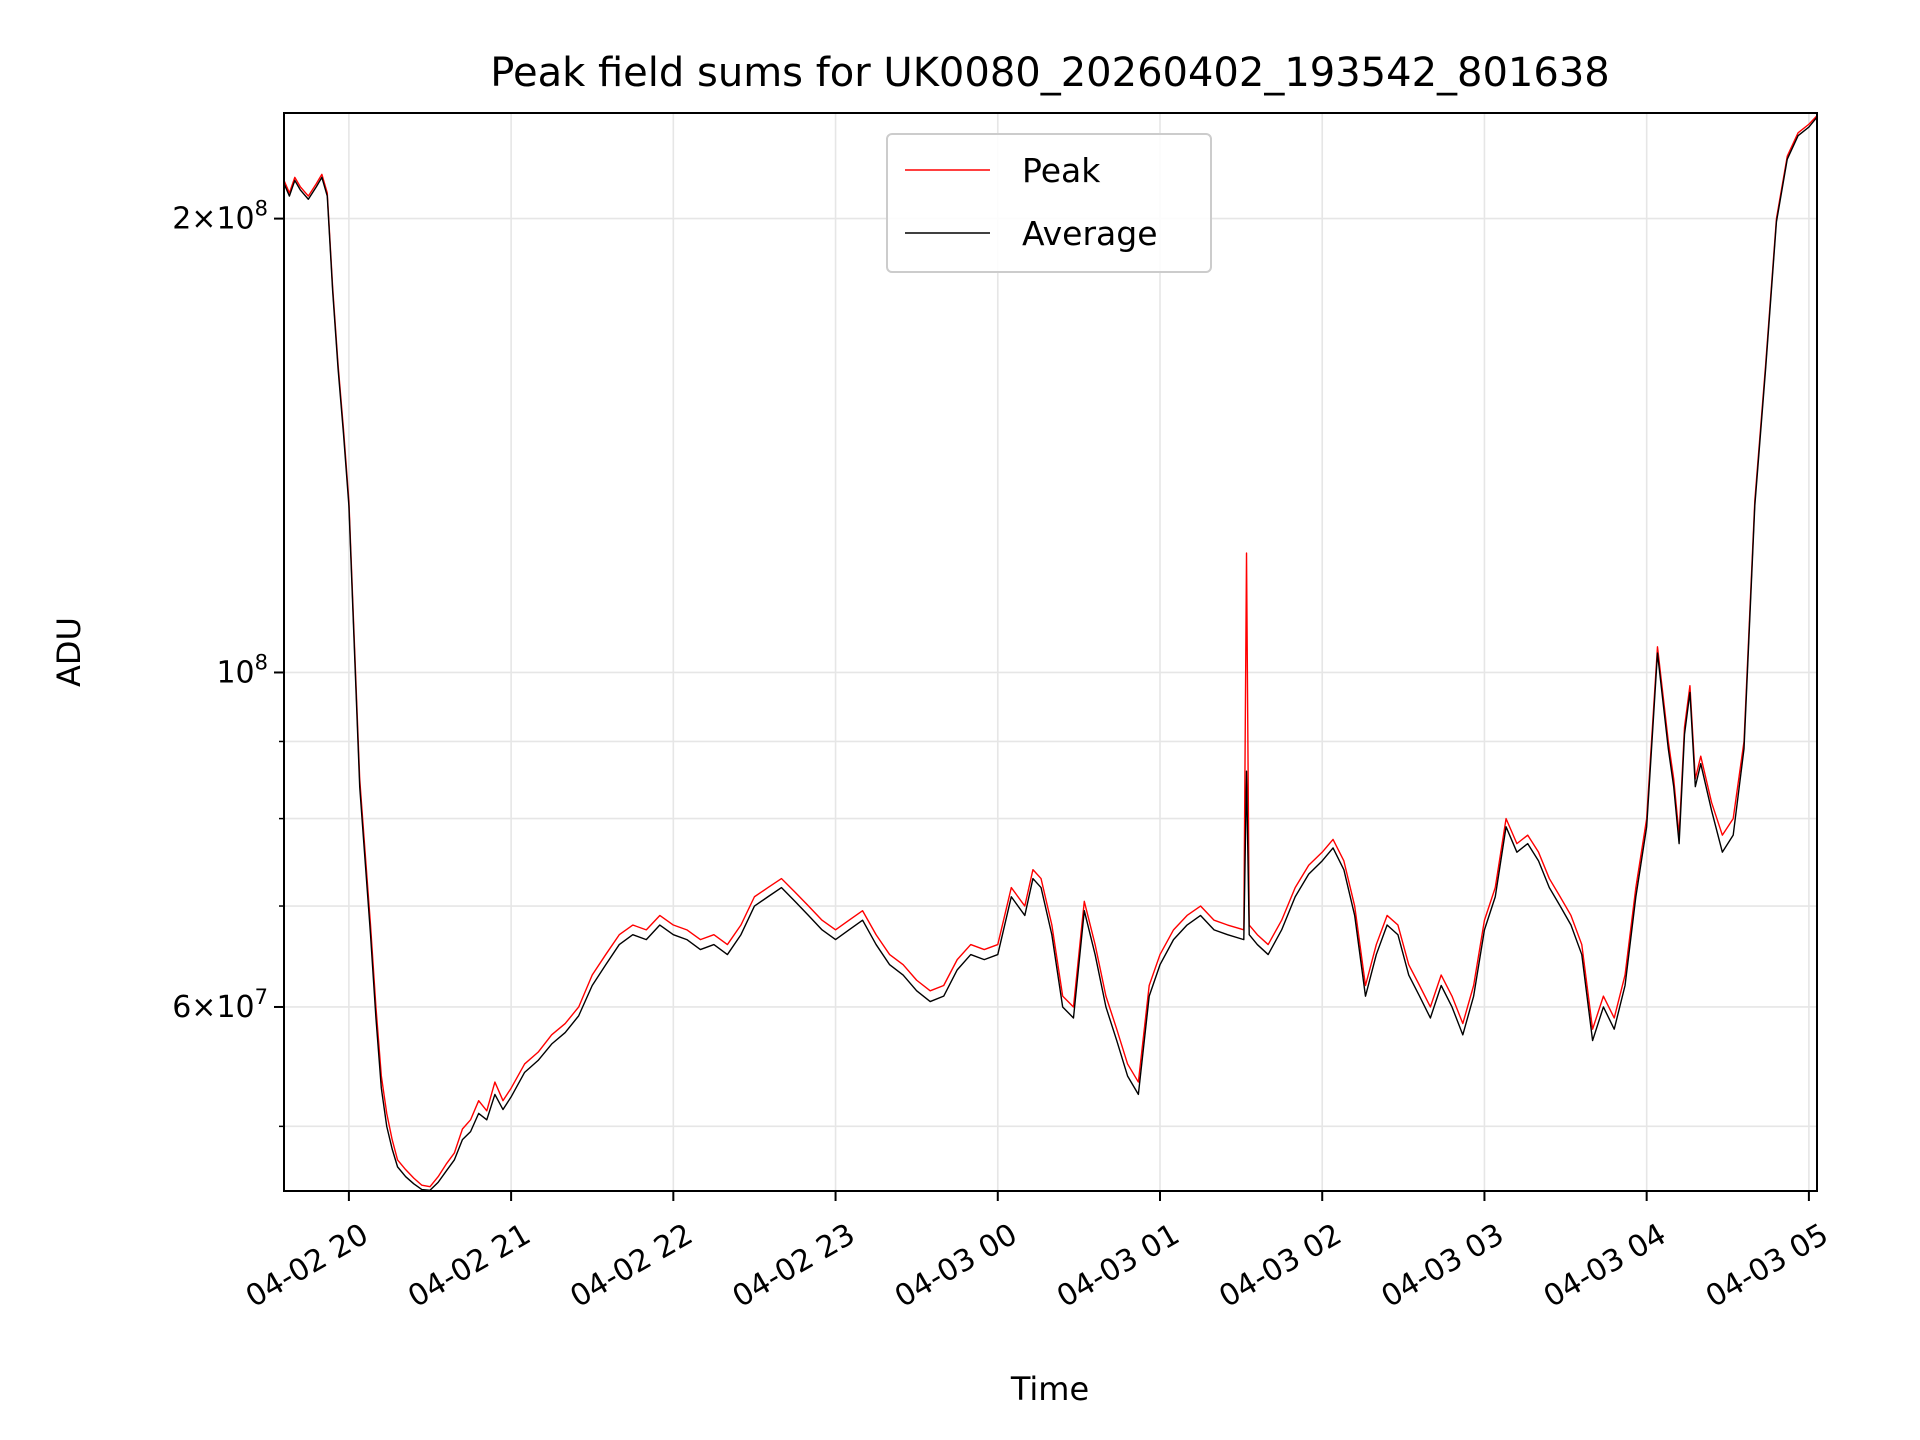  I want to click on y-tick-label: 108, so click(242, 670).